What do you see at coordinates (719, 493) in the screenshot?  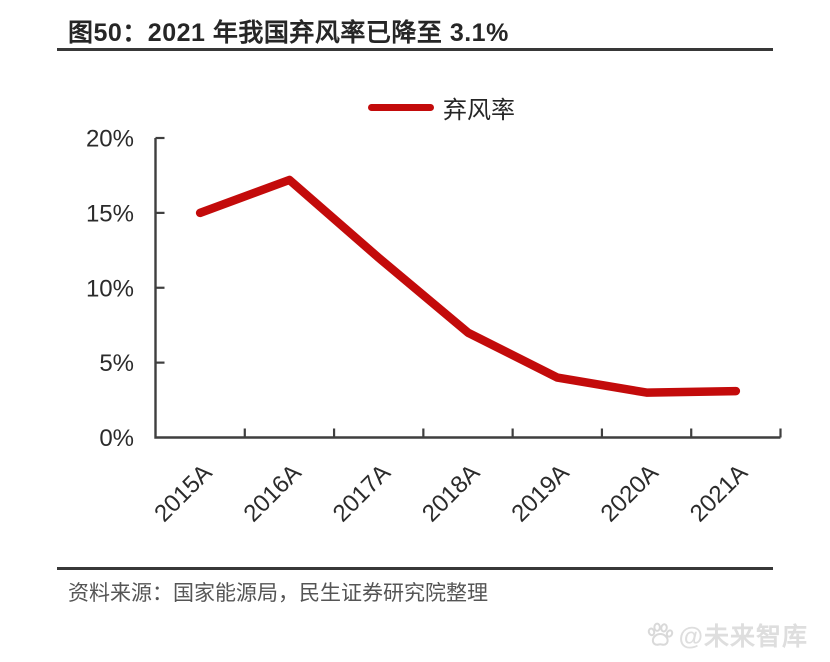 I see `x-axis-label: 2021A` at bounding box center [719, 493].